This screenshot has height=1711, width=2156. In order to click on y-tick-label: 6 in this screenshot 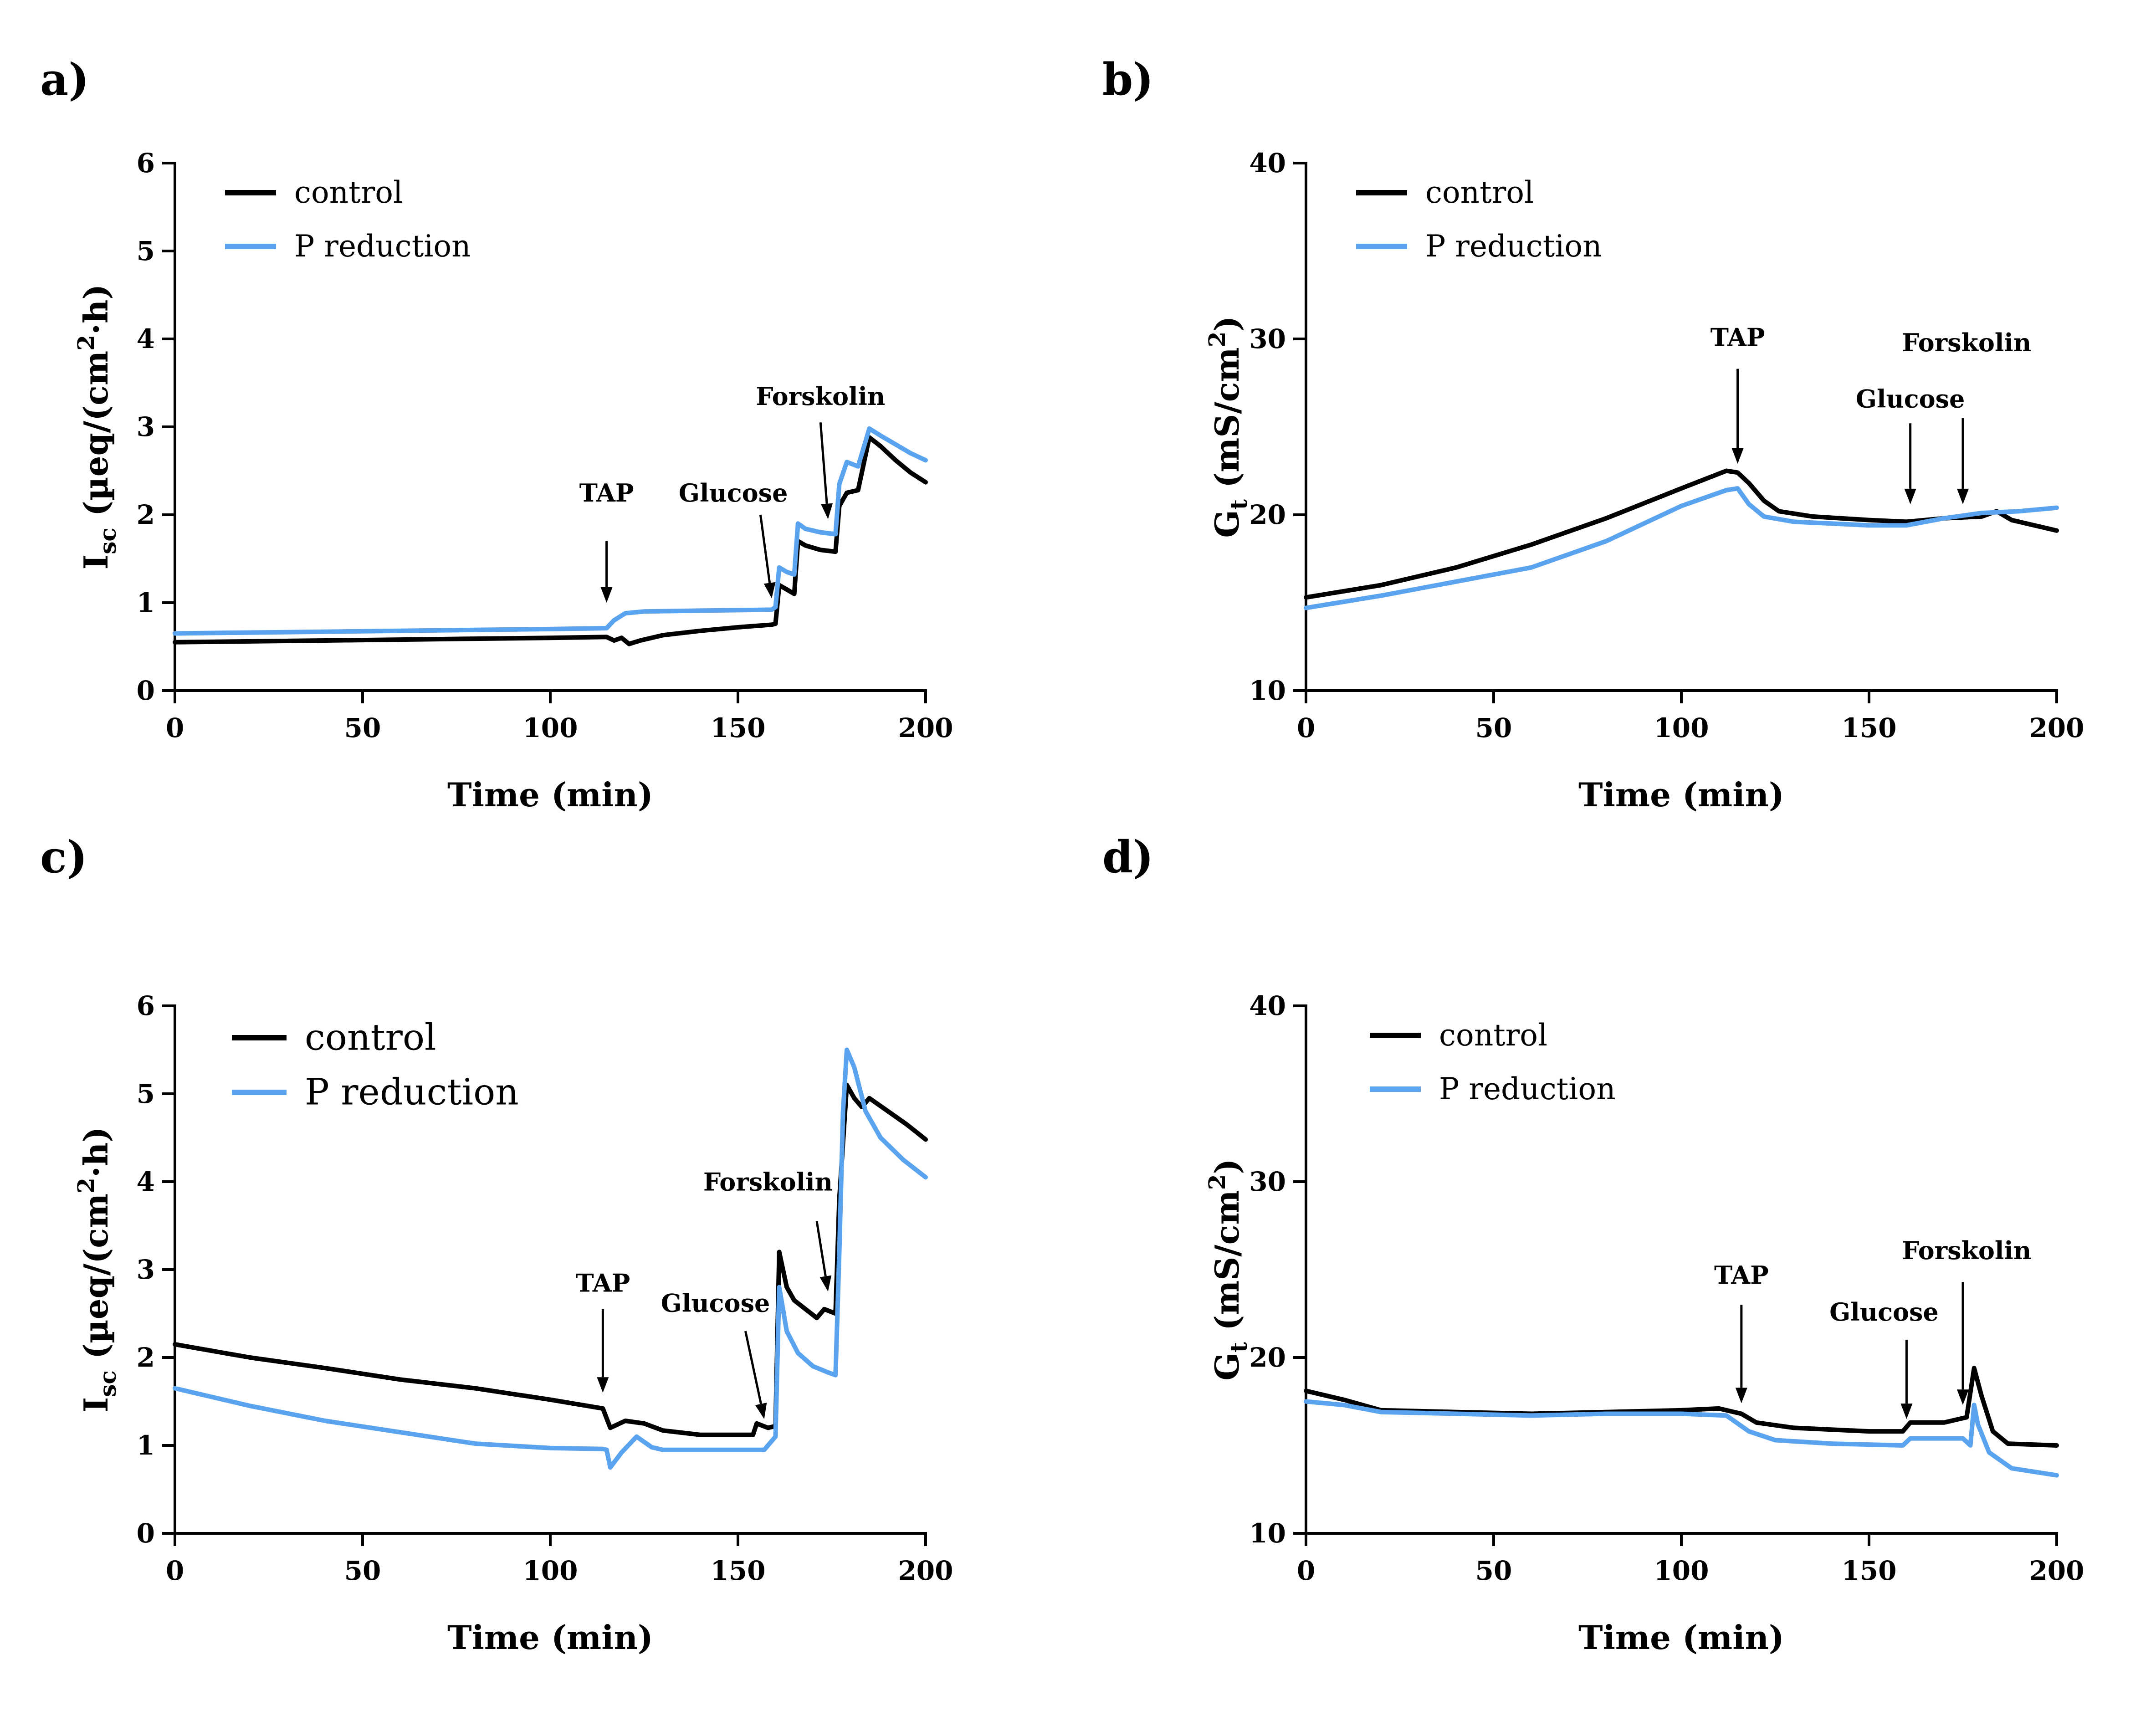, I will do `click(146, 163)`.